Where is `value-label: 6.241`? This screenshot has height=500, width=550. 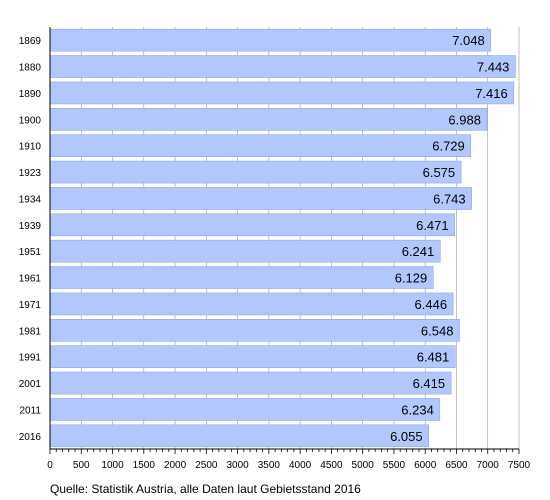 value-label: 6.241 is located at coordinates (418, 251).